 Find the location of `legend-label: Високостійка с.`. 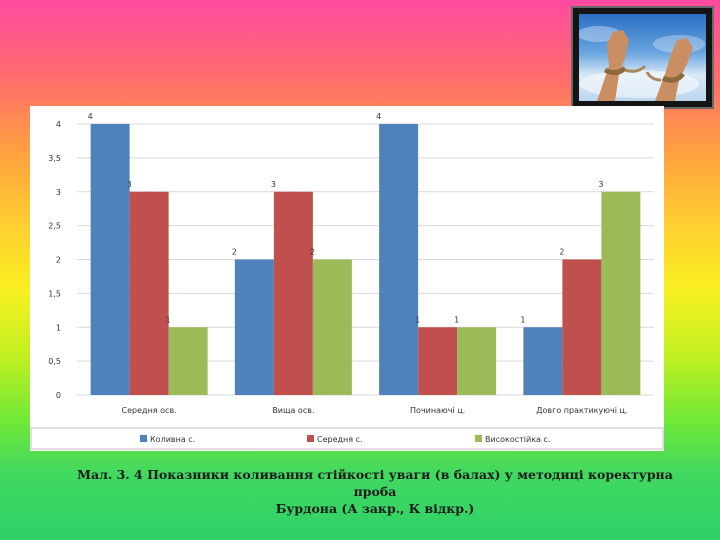

legend-label: Високостійка с. is located at coordinates (517, 439).